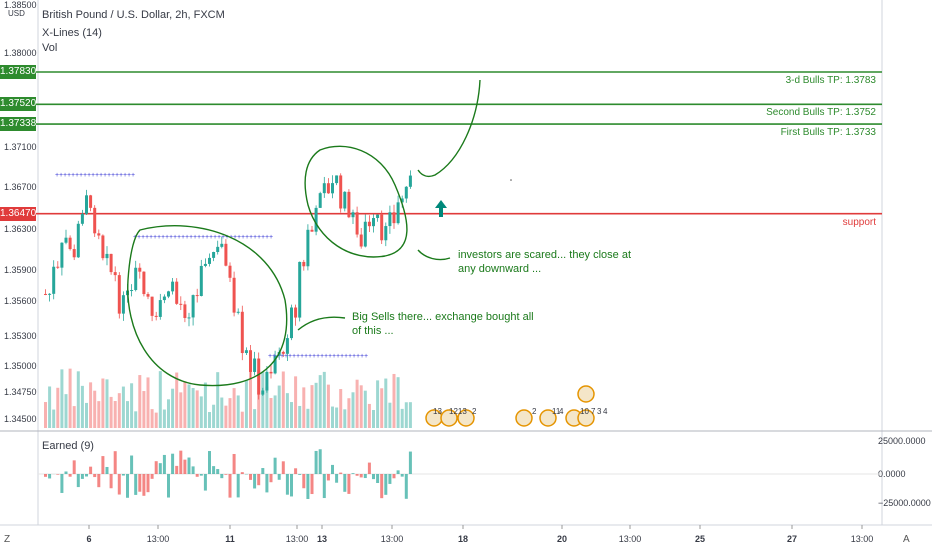 The image size is (932, 550). I want to click on axis-letter-right: A, so click(906, 539).